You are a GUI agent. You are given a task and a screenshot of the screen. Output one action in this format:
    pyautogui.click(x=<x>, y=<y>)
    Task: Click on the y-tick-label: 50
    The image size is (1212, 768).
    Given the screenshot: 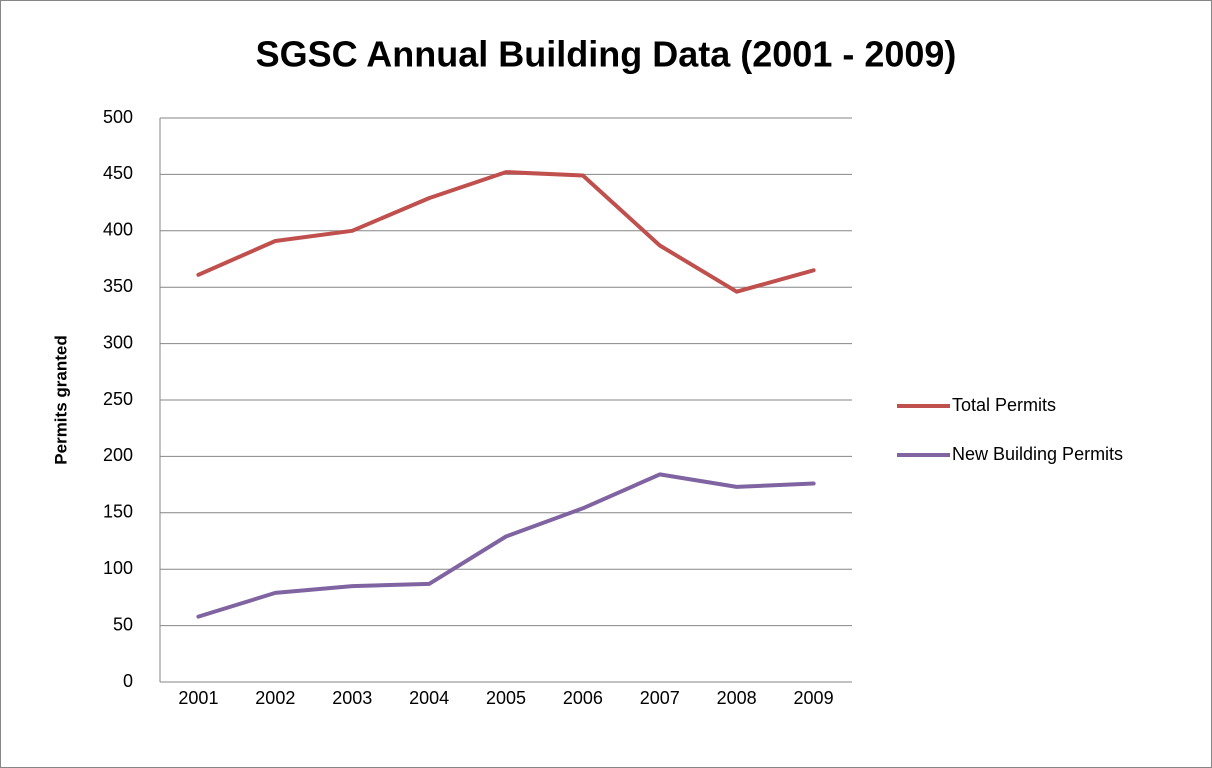 What is the action you would take?
    pyautogui.click(x=123, y=624)
    